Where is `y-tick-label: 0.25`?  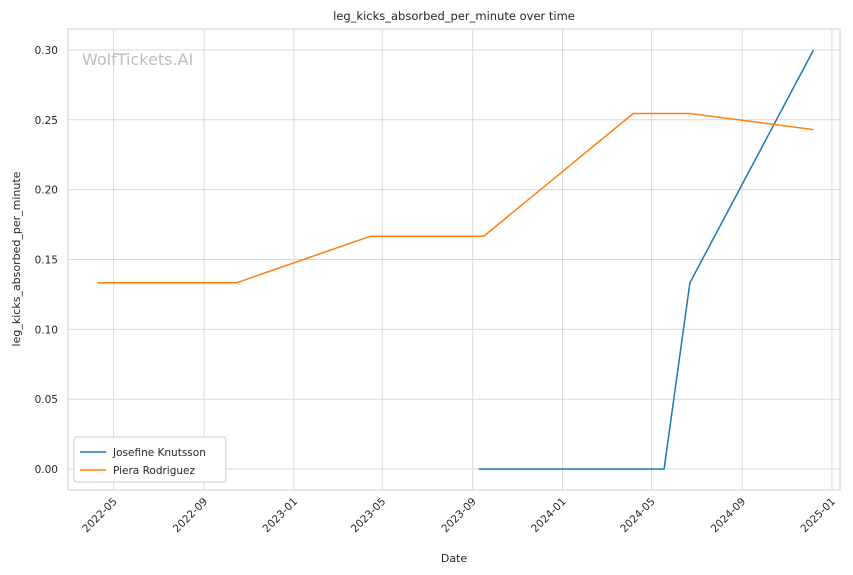 y-tick-label: 0.25 is located at coordinates (46, 121).